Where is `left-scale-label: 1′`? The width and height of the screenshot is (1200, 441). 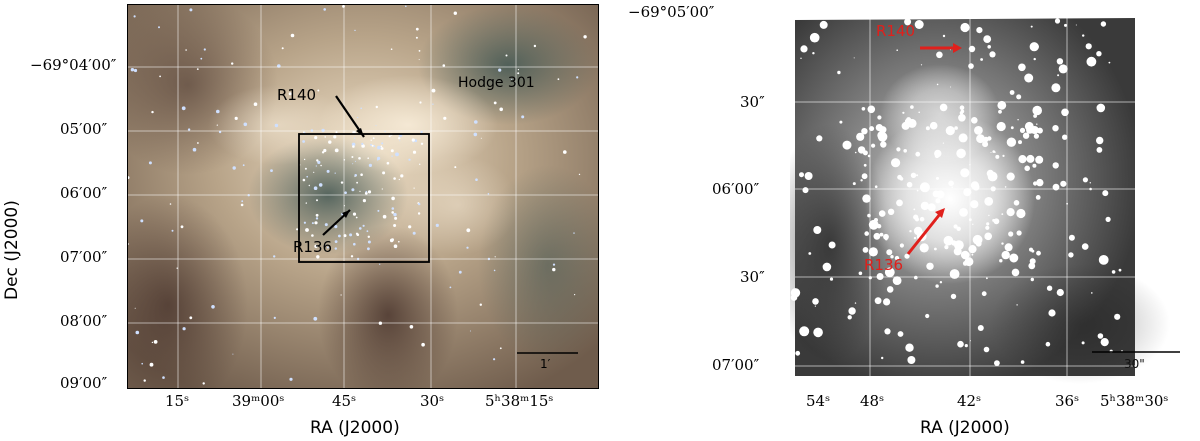 left-scale-label: 1′ is located at coordinates (545, 364).